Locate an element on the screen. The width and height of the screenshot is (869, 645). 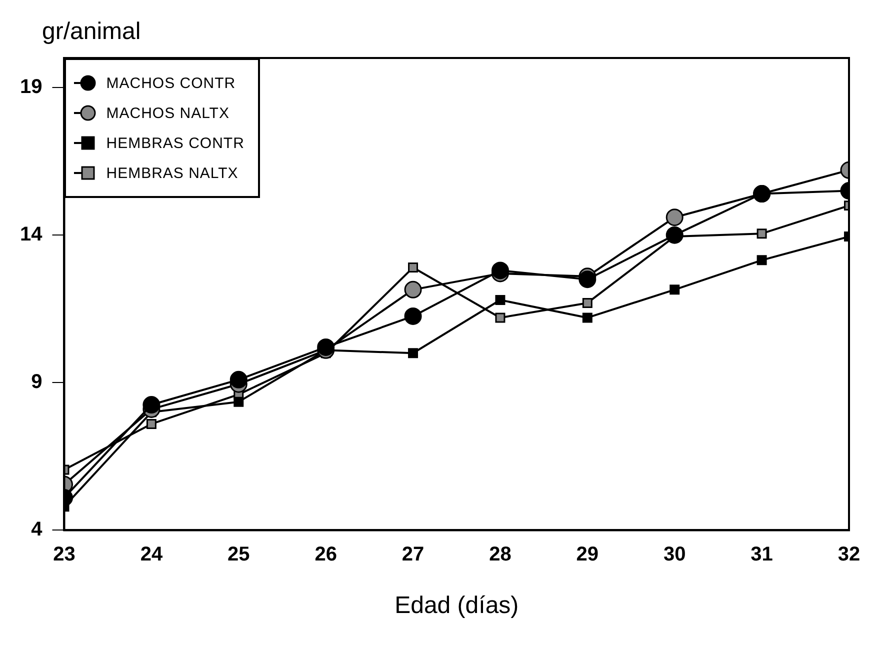
x-tick-label: 24 is located at coordinates (152, 555).